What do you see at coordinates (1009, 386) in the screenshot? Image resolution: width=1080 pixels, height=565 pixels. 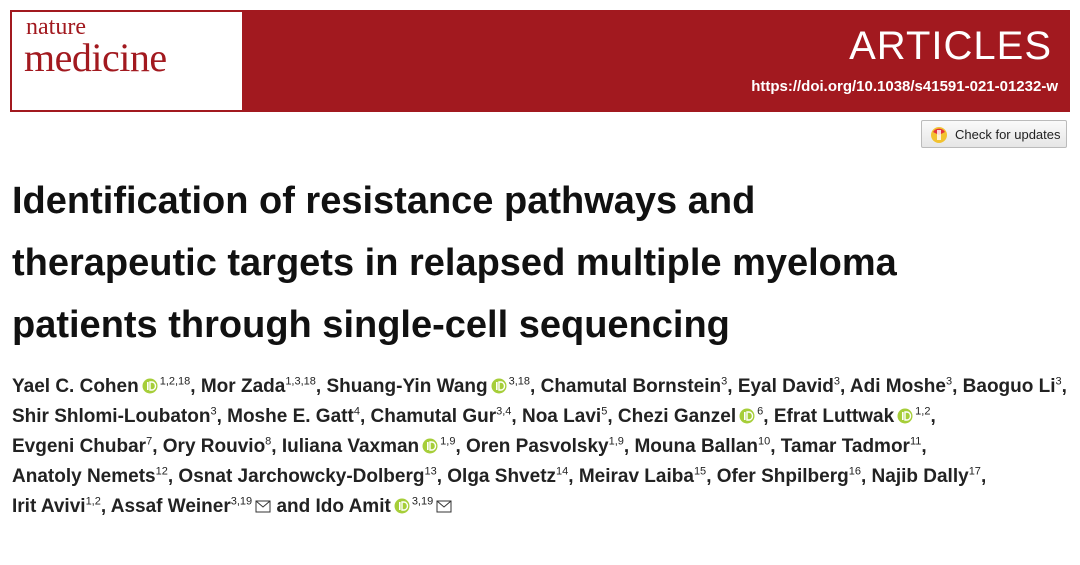 I see `author-name: Baoguo Li` at bounding box center [1009, 386].